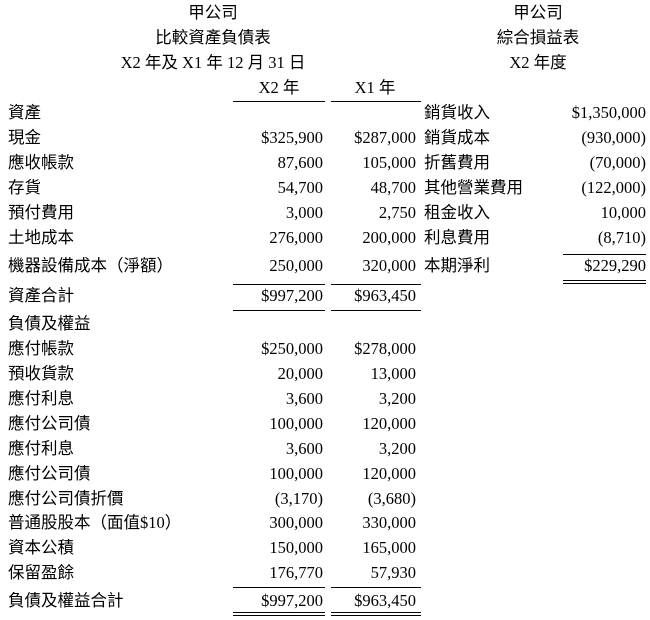 The width and height of the screenshot is (650, 620). I want to click on is-period: X2 年度, so click(538, 62).